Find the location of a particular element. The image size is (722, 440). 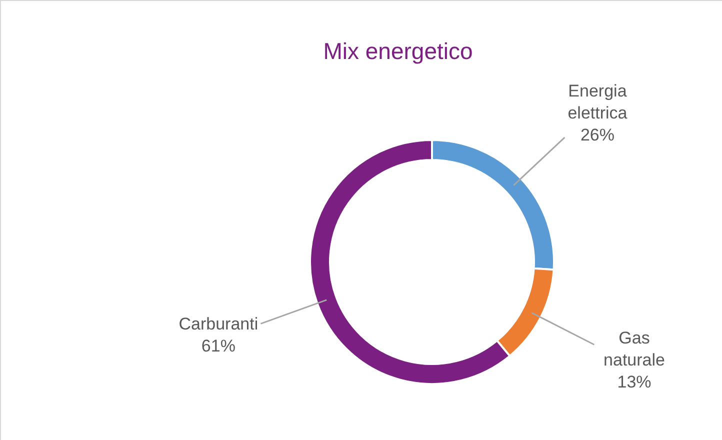

data-label: 26% is located at coordinates (597, 134).